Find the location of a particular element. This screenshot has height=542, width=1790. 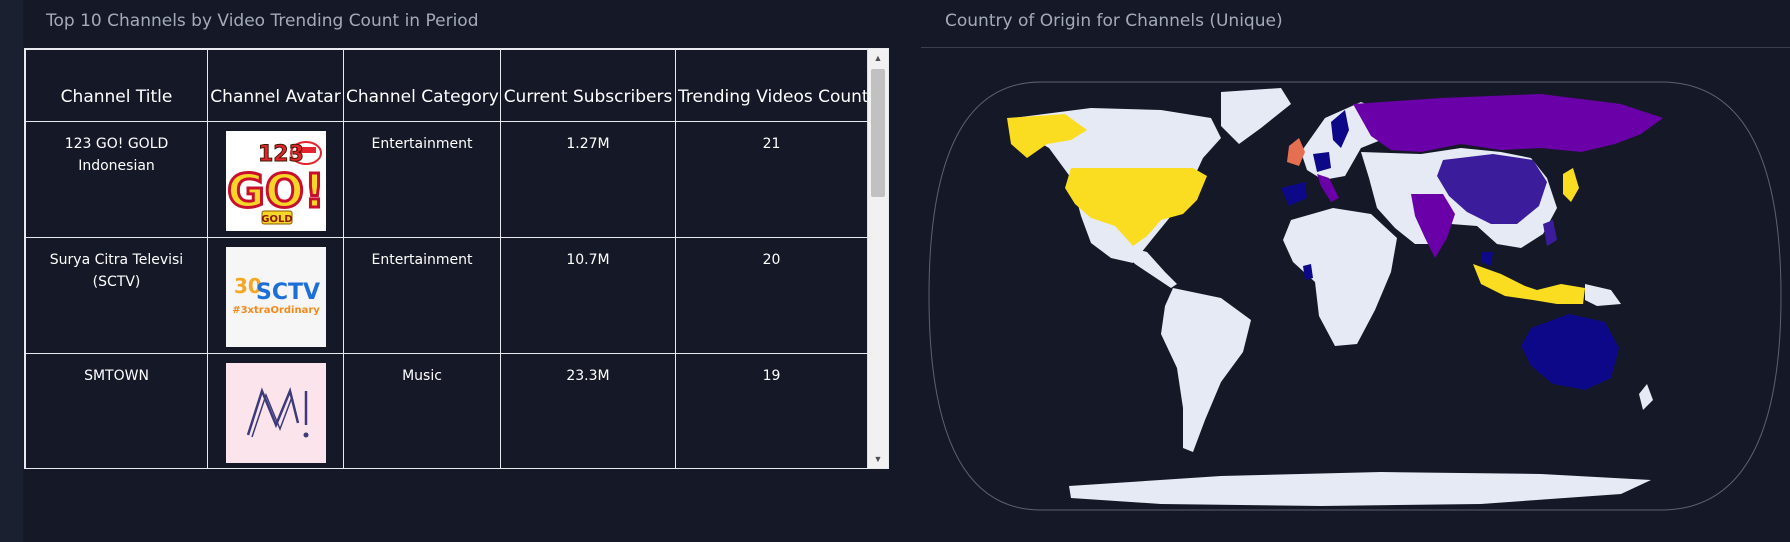

philippines-region is located at coordinates (1550, 233).